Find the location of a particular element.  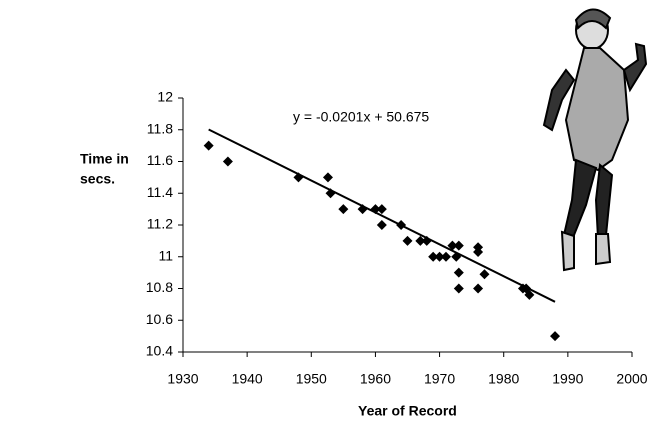

y-axis-title: secs. is located at coordinates (97, 179).